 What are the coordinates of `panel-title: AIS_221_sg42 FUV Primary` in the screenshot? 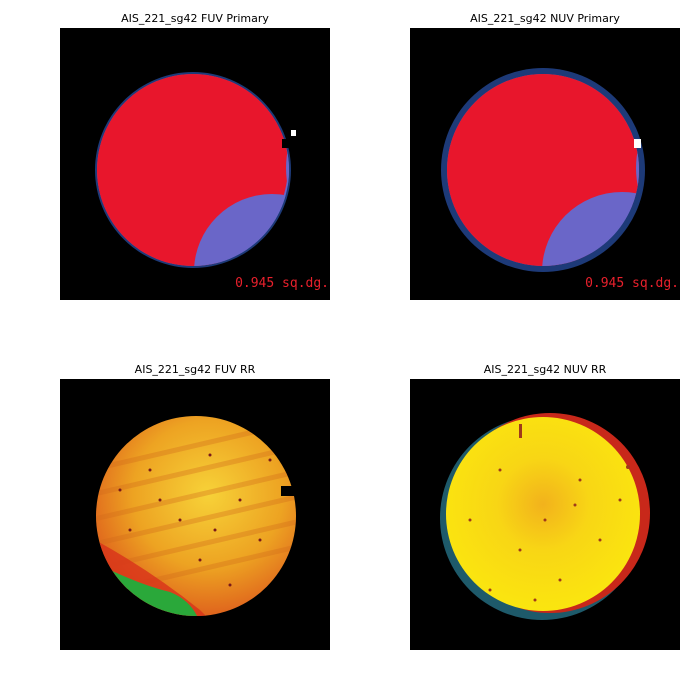 It's located at (195, 18).